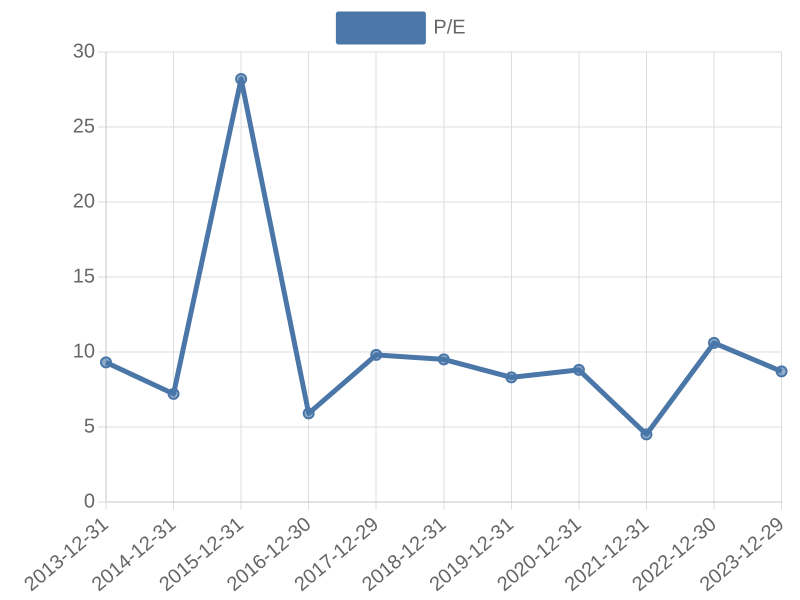 The width and height of the screenshot is (800, 600). Describe the element at coordinates (83, 351) in the screenshot. I see `y-tick-label: 10` at that location.